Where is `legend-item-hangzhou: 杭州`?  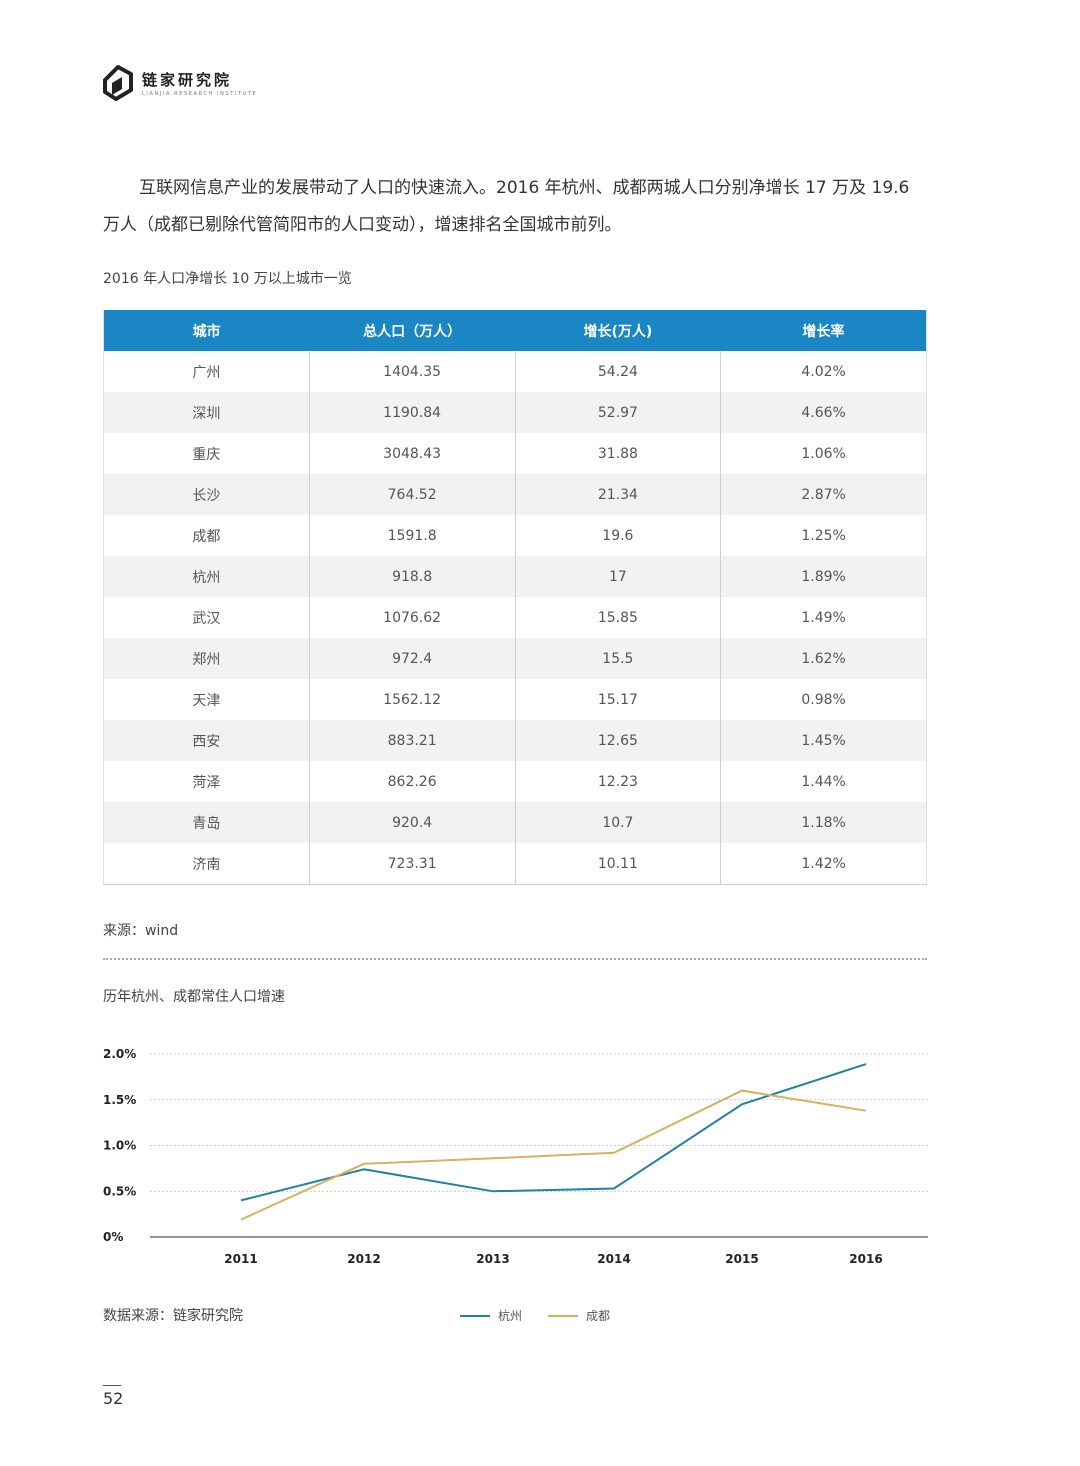 legend-item-hangzhou: 杭州 is located at coordinates (491, 1315).